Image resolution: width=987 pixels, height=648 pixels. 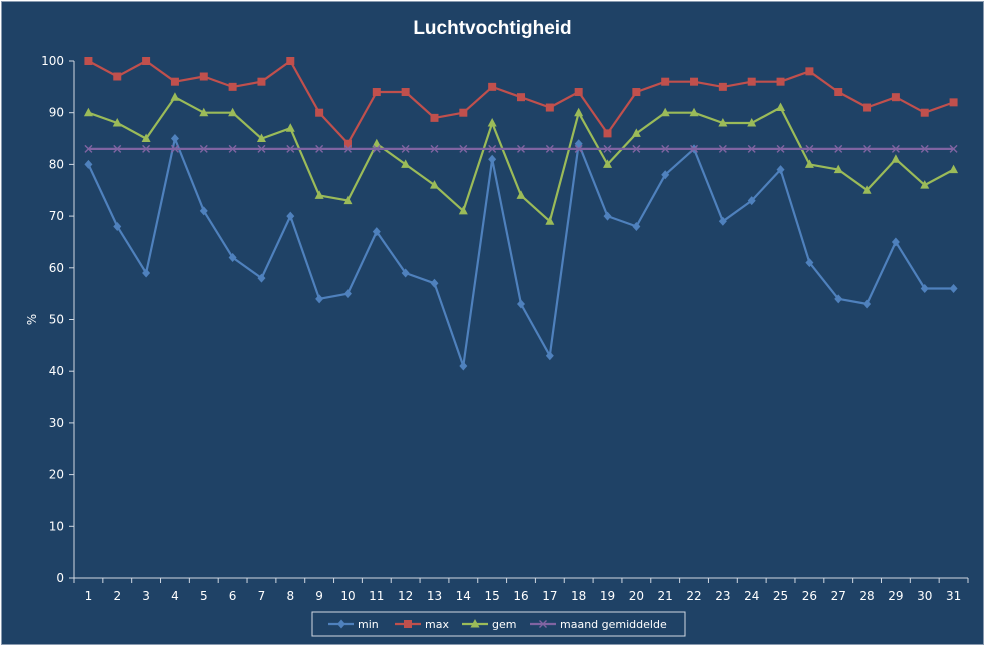 What do you see at coordinates (233, 596) in the screenshot?
I see `x-tick-label: 6` at bounding box center [233, 596].